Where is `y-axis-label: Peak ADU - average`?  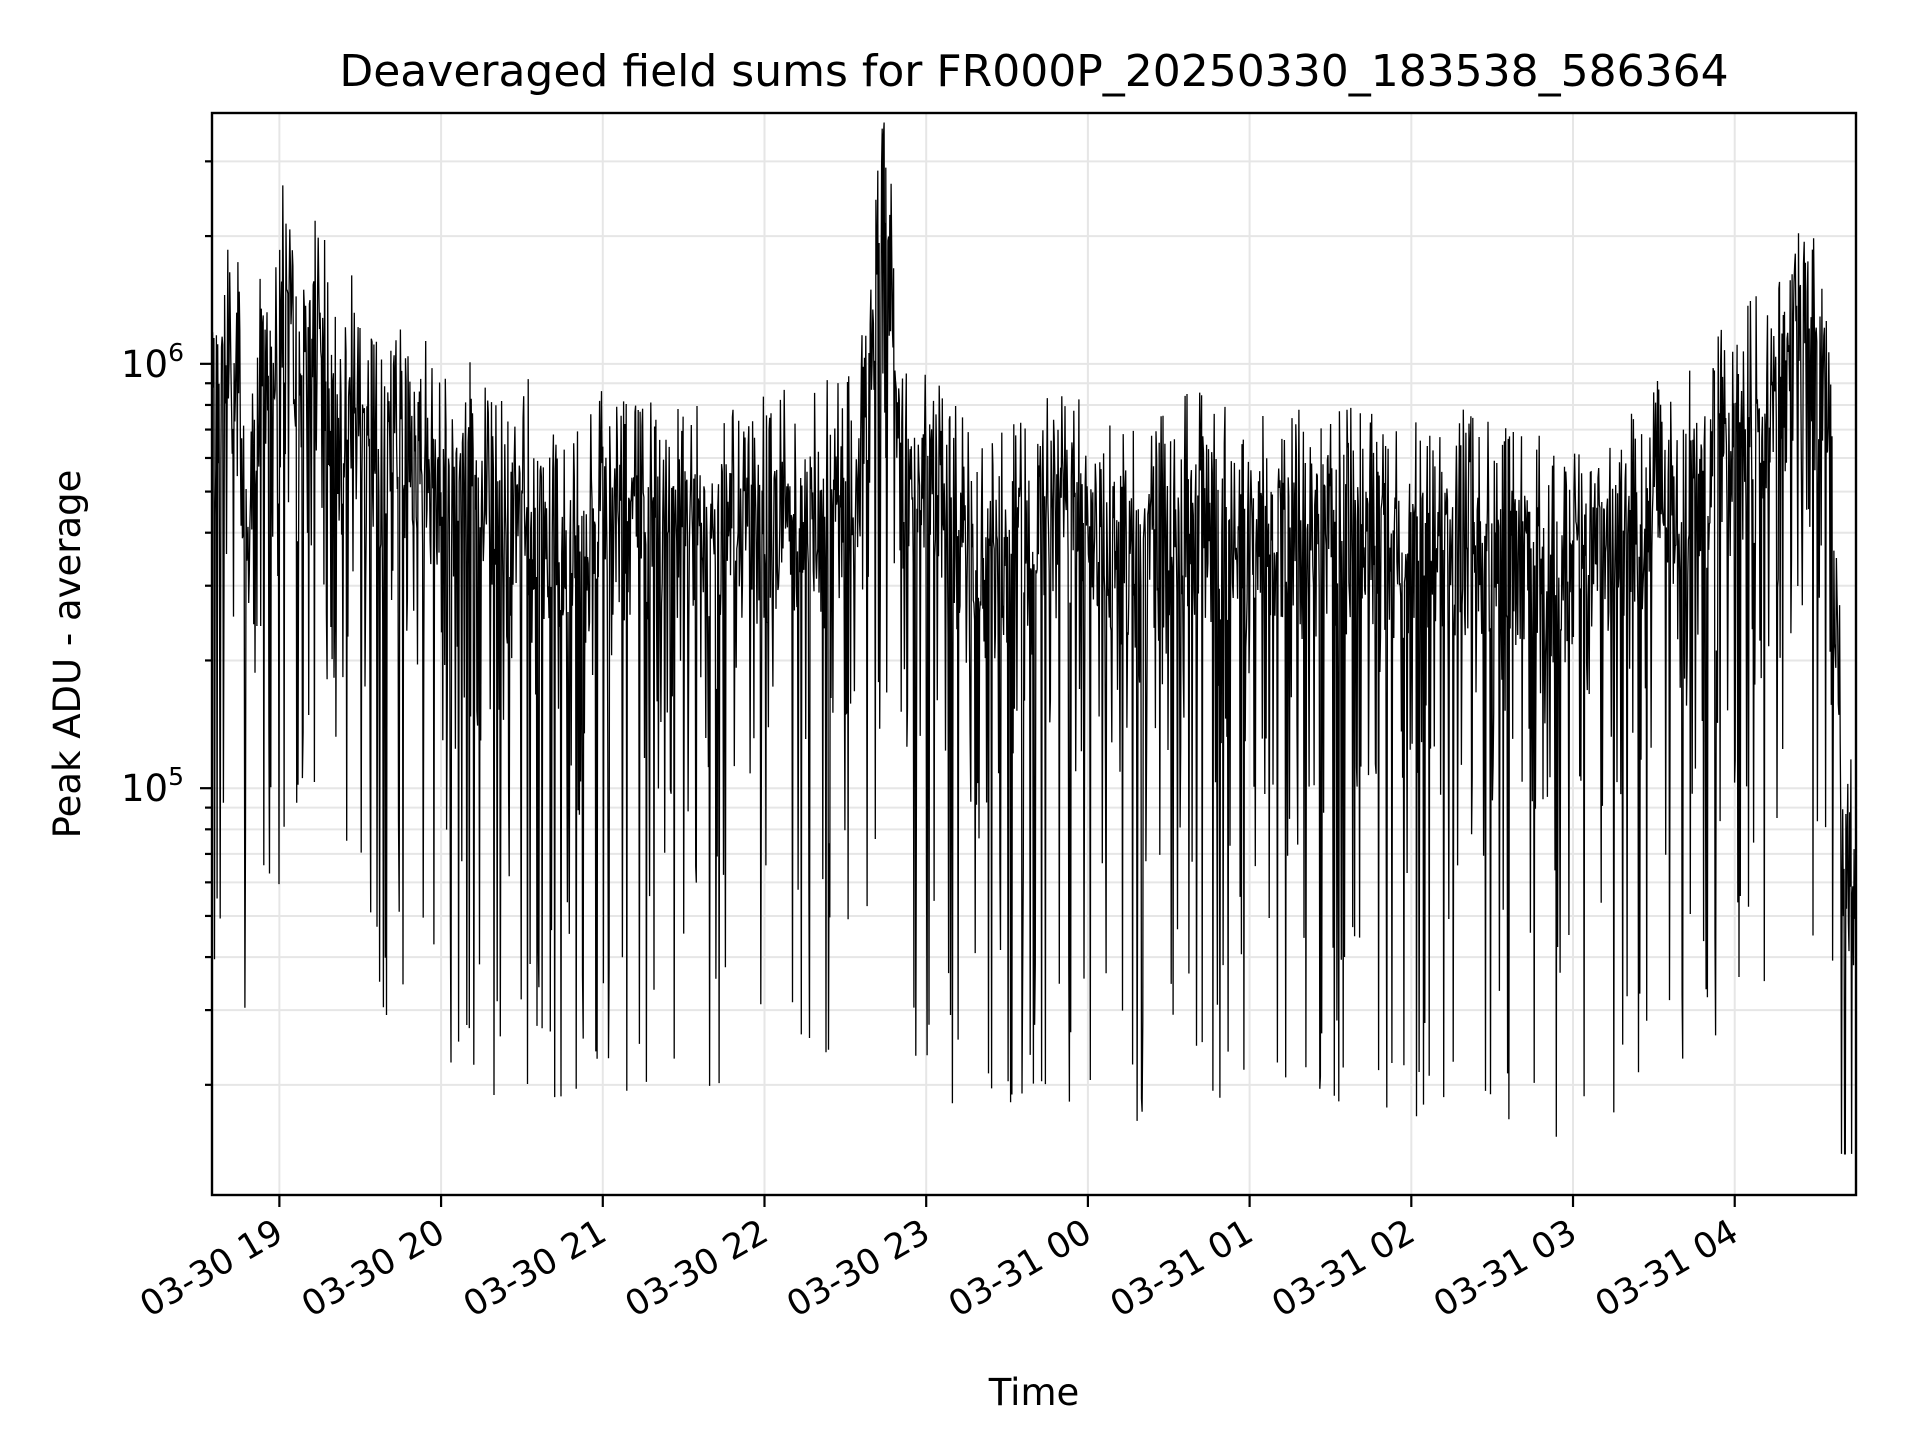
y-axis-label: Peak ADU - average is located at coordinates (67, 654).